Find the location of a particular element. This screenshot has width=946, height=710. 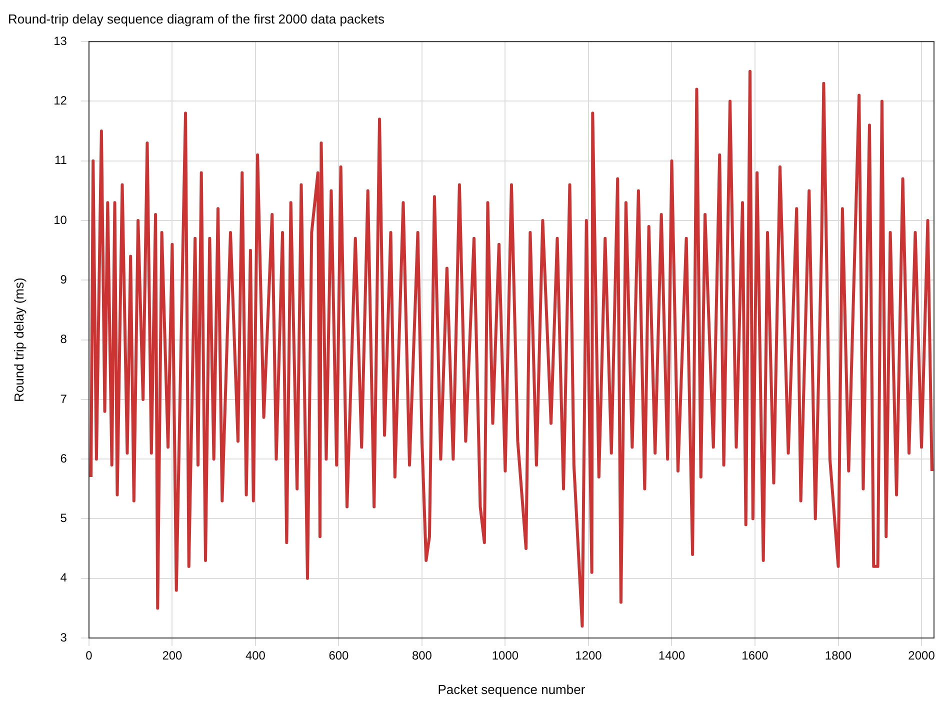

y-tick-label: 13 is located at coordinates (61, 41).